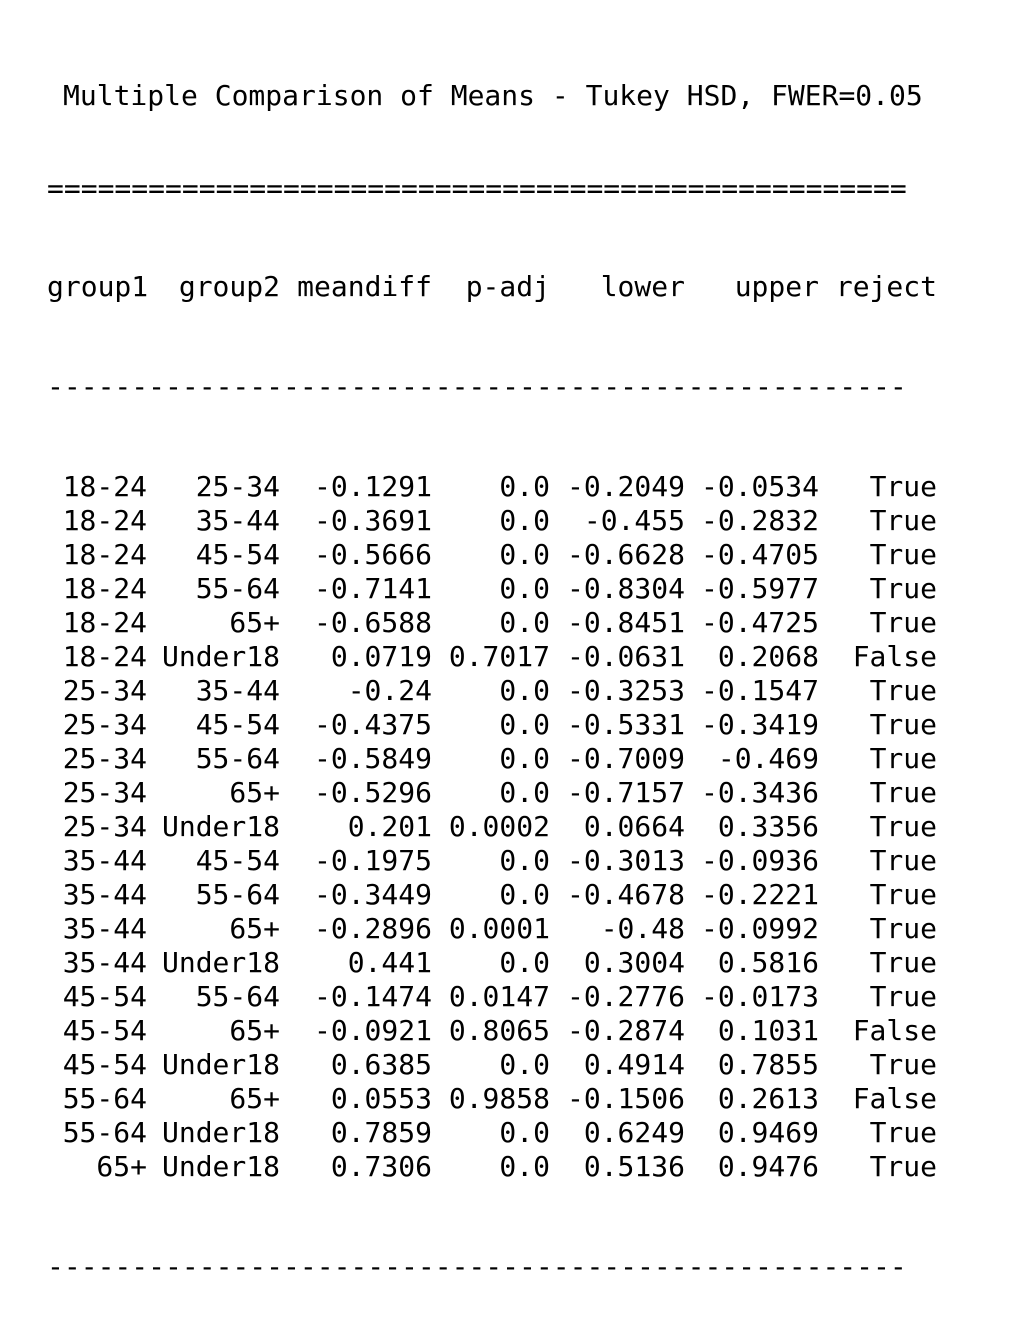 This screenshot has width=1014, height=1317. What do you see at coordinates (492, 487) in the screenshot?
I see `table-row: 18-24 25-34 -0.1291 0.0 -0.2049 -0.0534 True` at bounding box center [492, 487].